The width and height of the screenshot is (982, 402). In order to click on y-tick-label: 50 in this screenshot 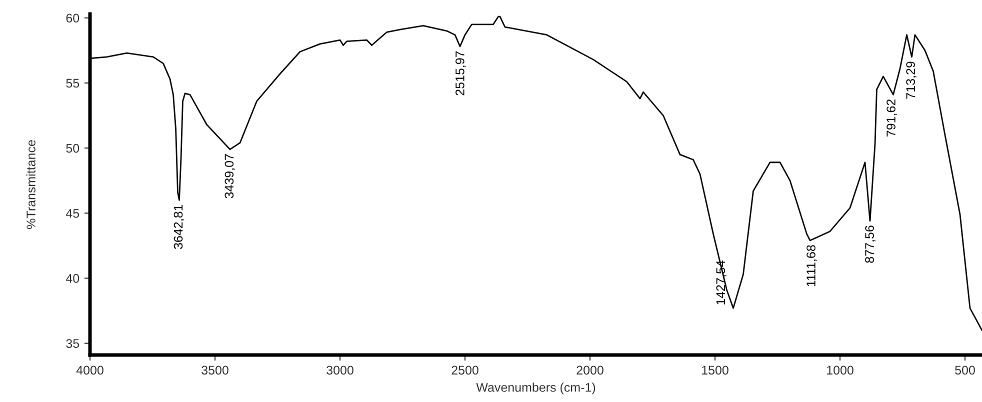, I will do `click(73, 148)`.